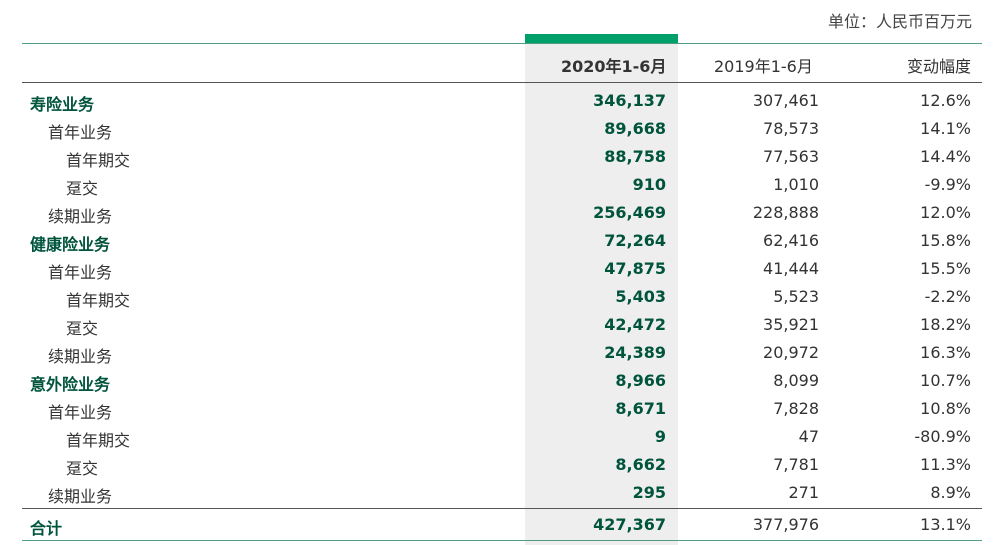  I want to click on row-change-value: 8.9%, so click(950, 492).